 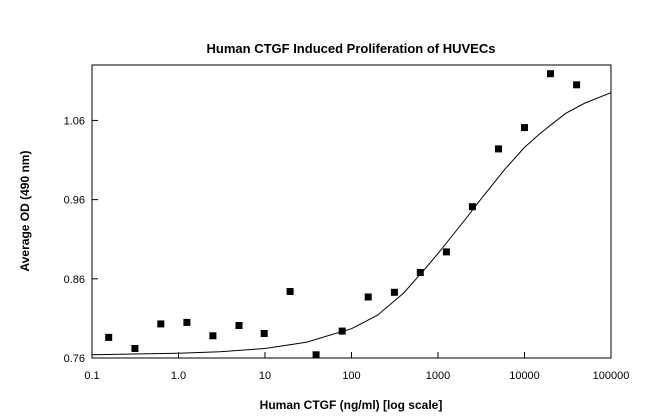 What do you see at coordinates (25, 211) in the screenshot?
I see `y-axis-label: Average OD (490 nm)` at bounding box center [25, 211].